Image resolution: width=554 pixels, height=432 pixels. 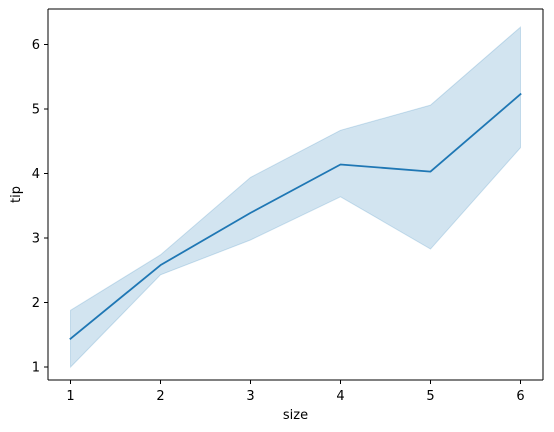 I want to click on y-tick-label: 5, so click(x=36, y=110).